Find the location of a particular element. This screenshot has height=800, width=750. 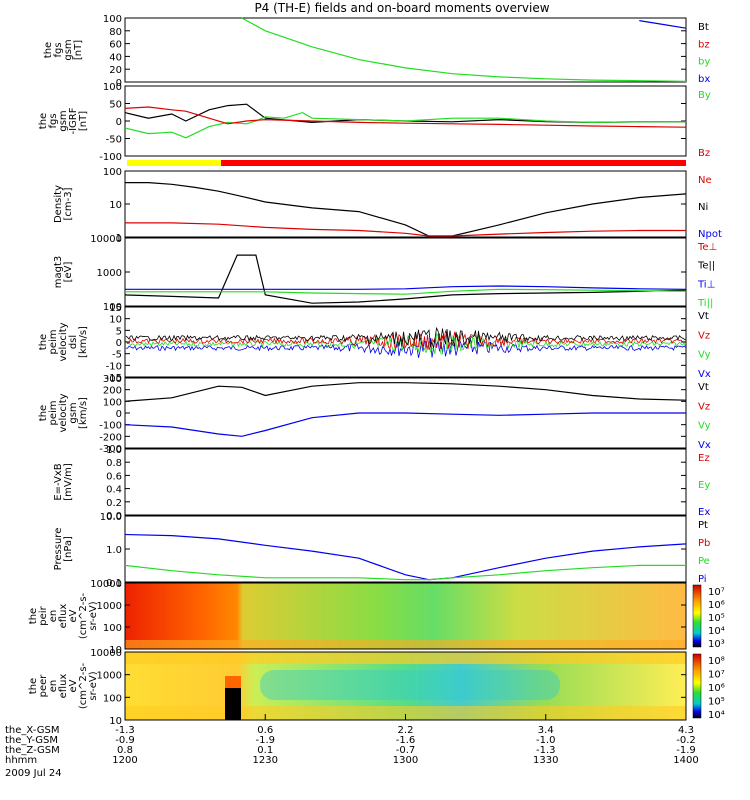

y-tick-label: 15 is located at coordinates (115, 308).